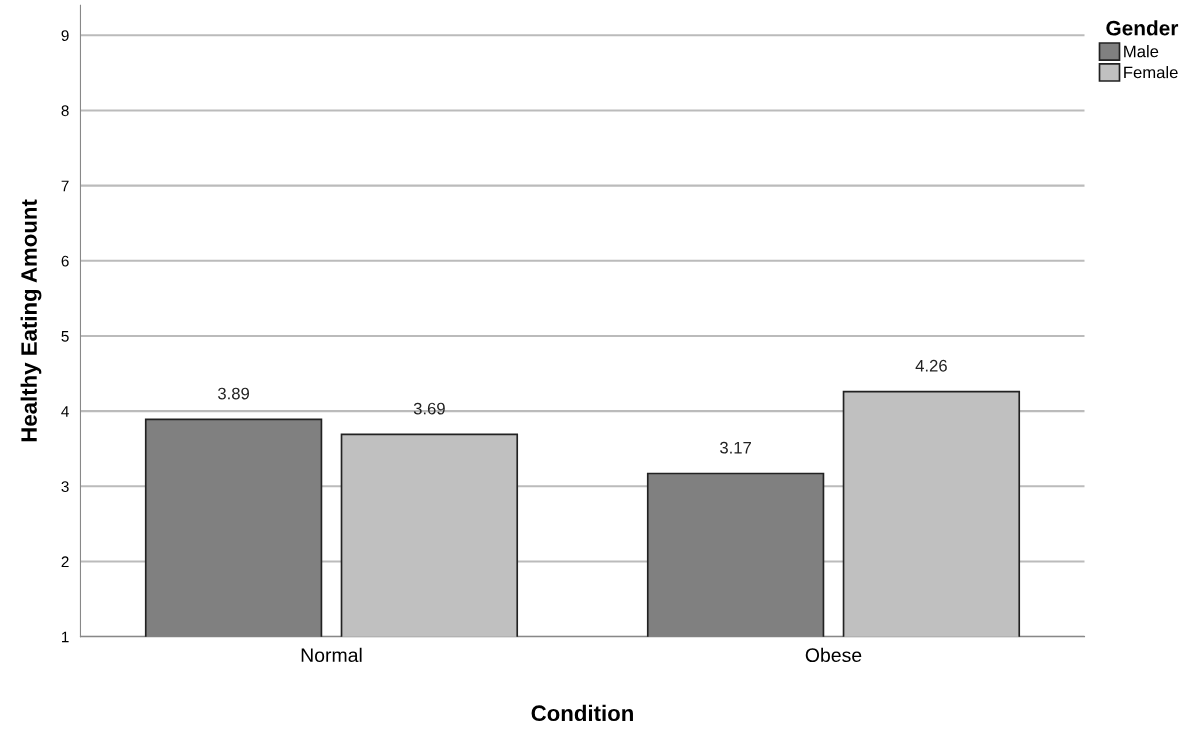 Image resolution: width=1201 pixels, height=749 pixels. What do you see at coordinates (65, 186) in the screenshot?
I see `y-tick-label: 7` at bounding box center [65, 186].